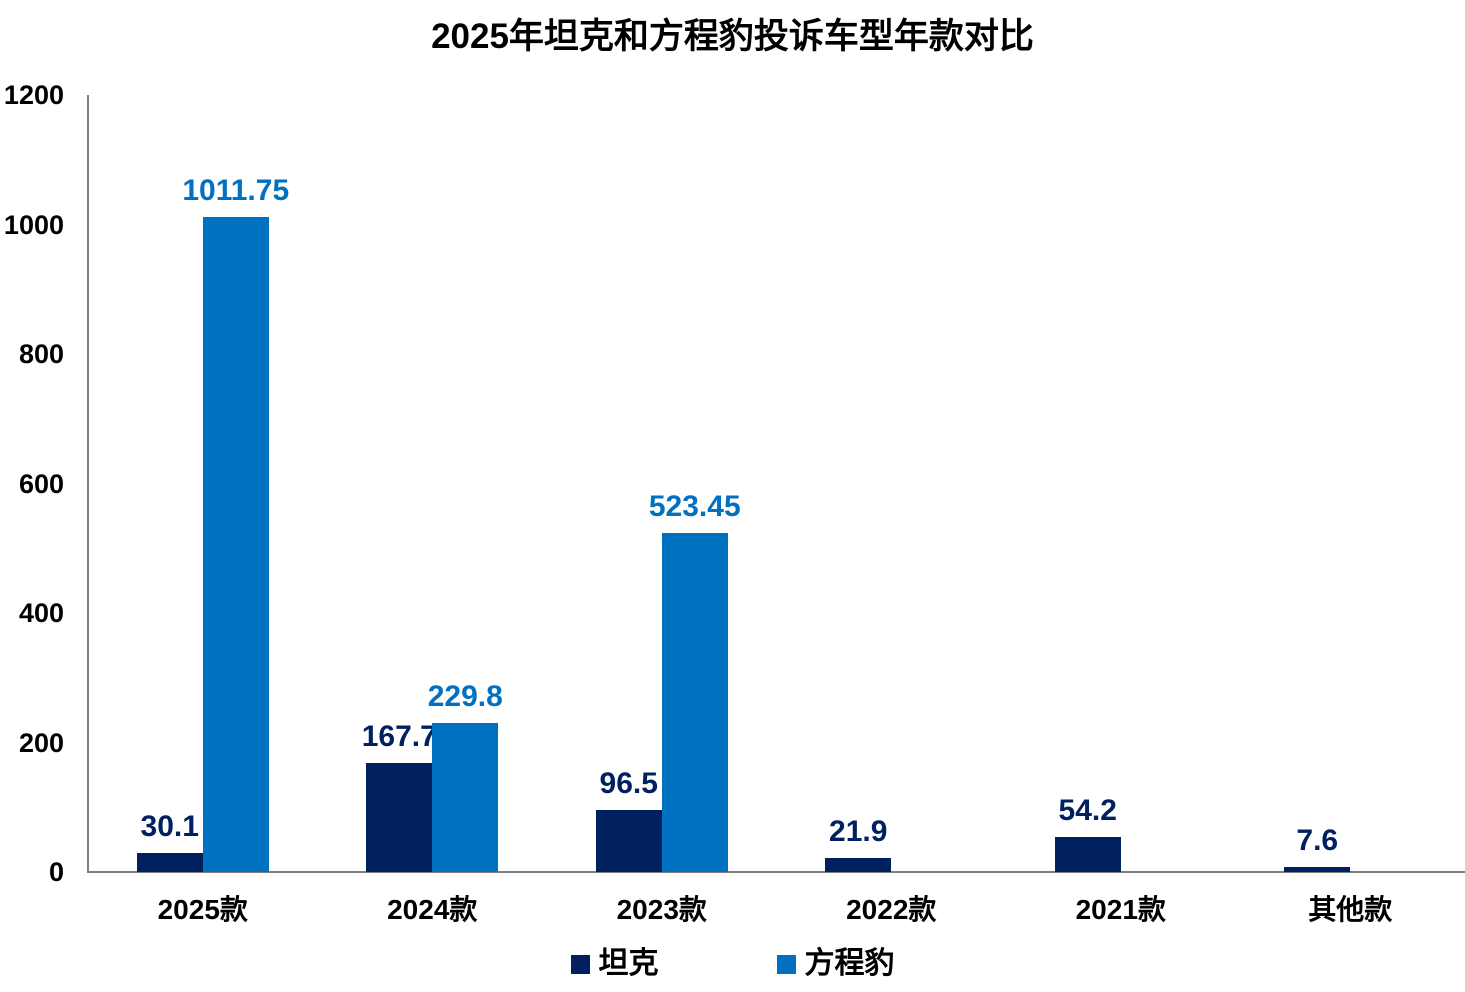 The image size is (1465, 992). Describe the element at coordinates (236, 190) in the screenshot. I see `value-label-fangchengbao-0: 1011.75` at that location.